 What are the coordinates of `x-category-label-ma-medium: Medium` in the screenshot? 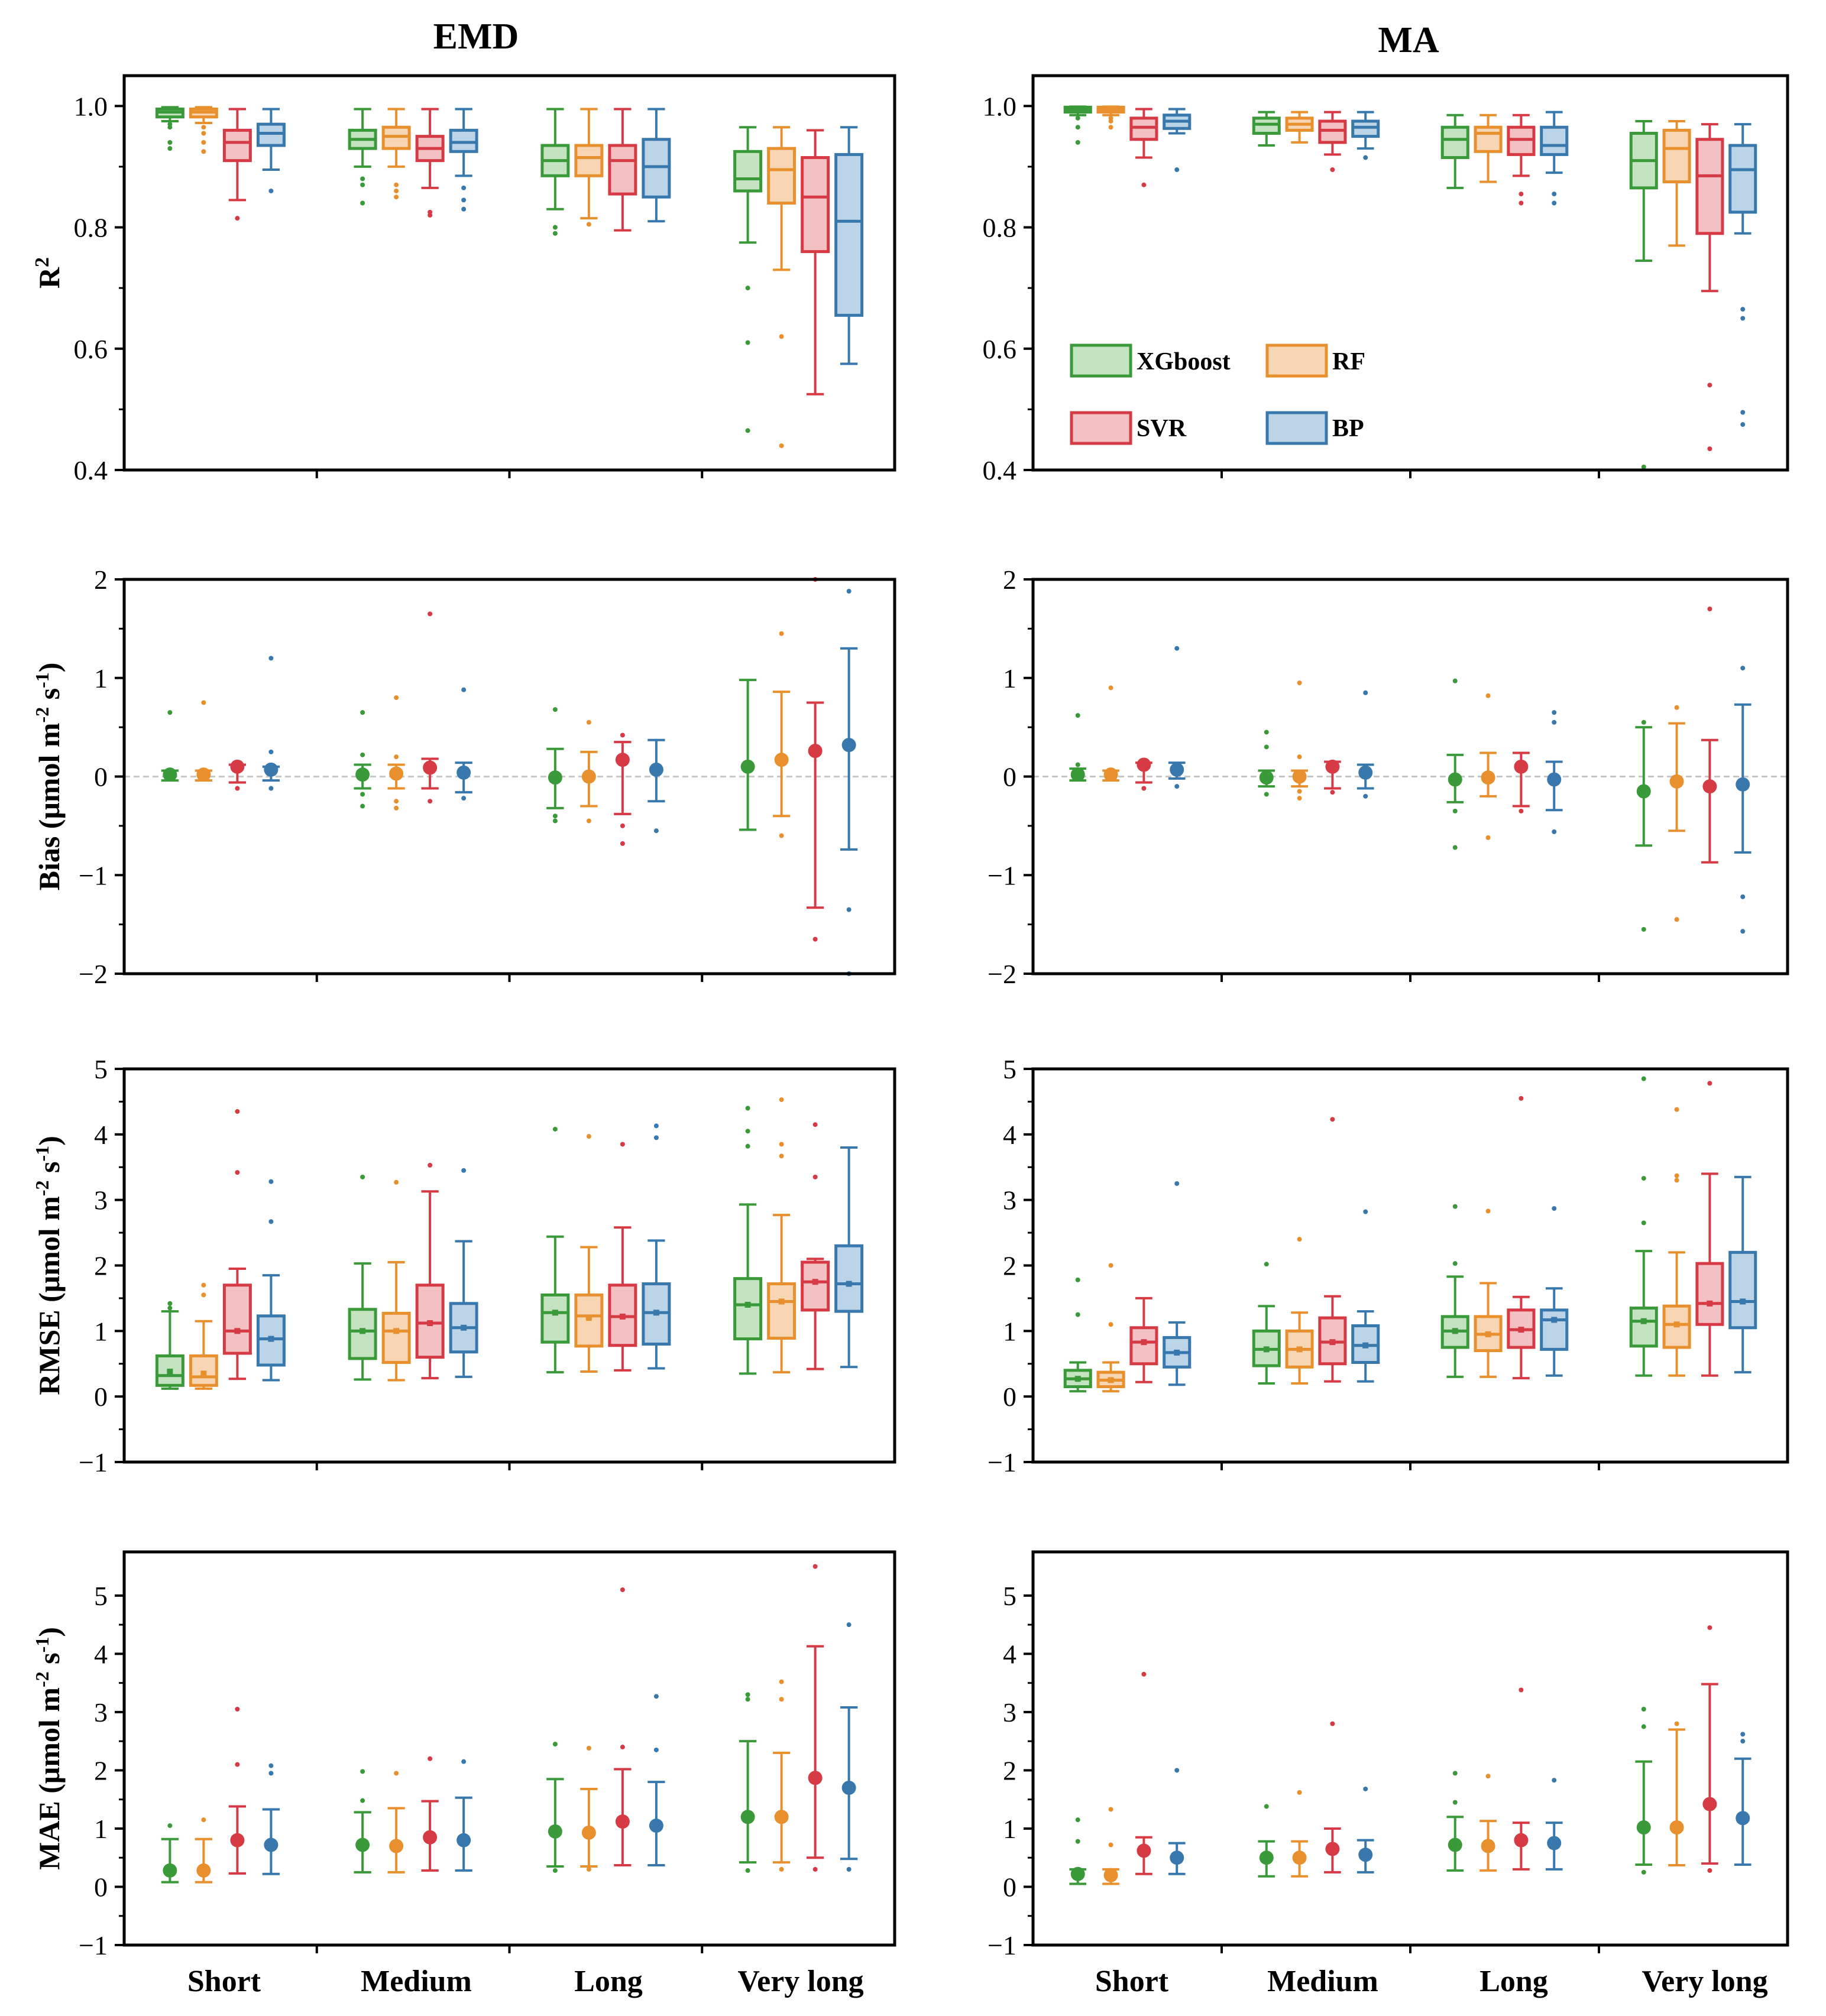 It's located at (1322, 1981).